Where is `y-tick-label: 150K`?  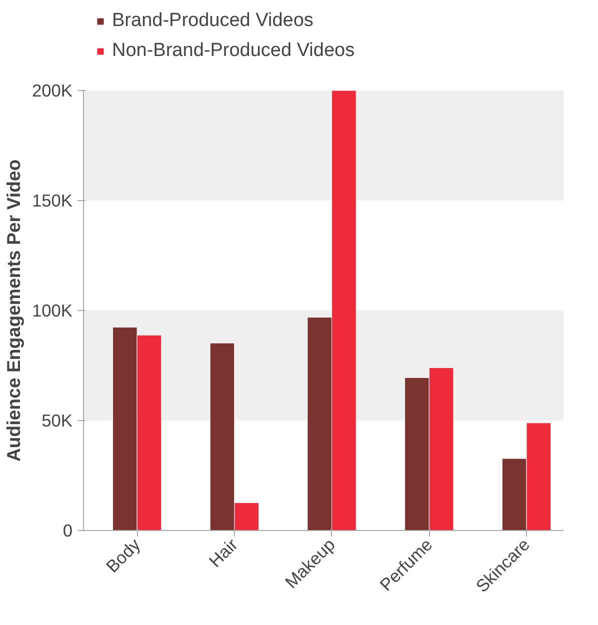 y-tick-label: 150K is located at coordinates (52, 200).